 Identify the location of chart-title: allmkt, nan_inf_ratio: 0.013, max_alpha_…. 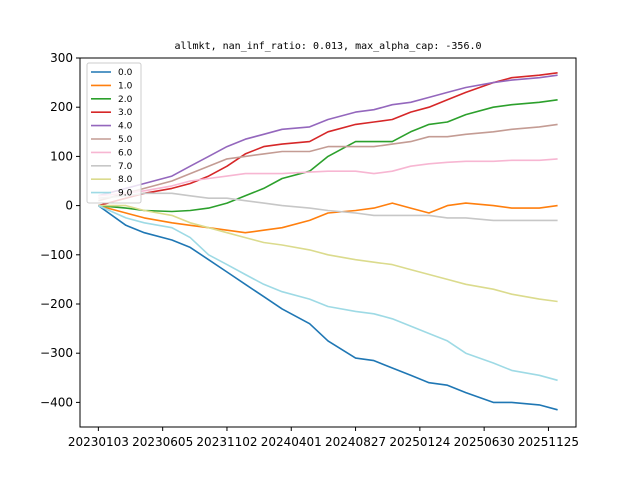
(327, 46).